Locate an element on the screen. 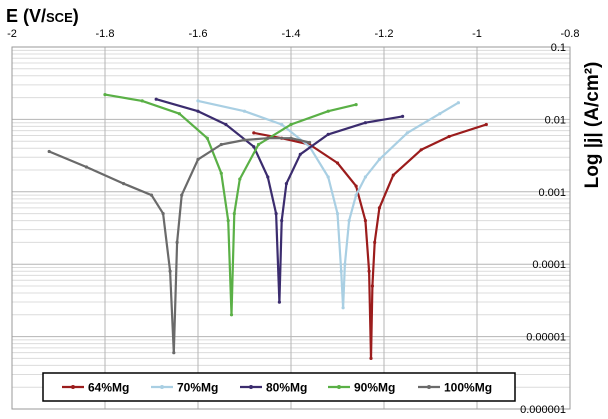 This screenshot has width=608, height=419. x-tick-label: -1.8 is located at coordinates (105, 34).